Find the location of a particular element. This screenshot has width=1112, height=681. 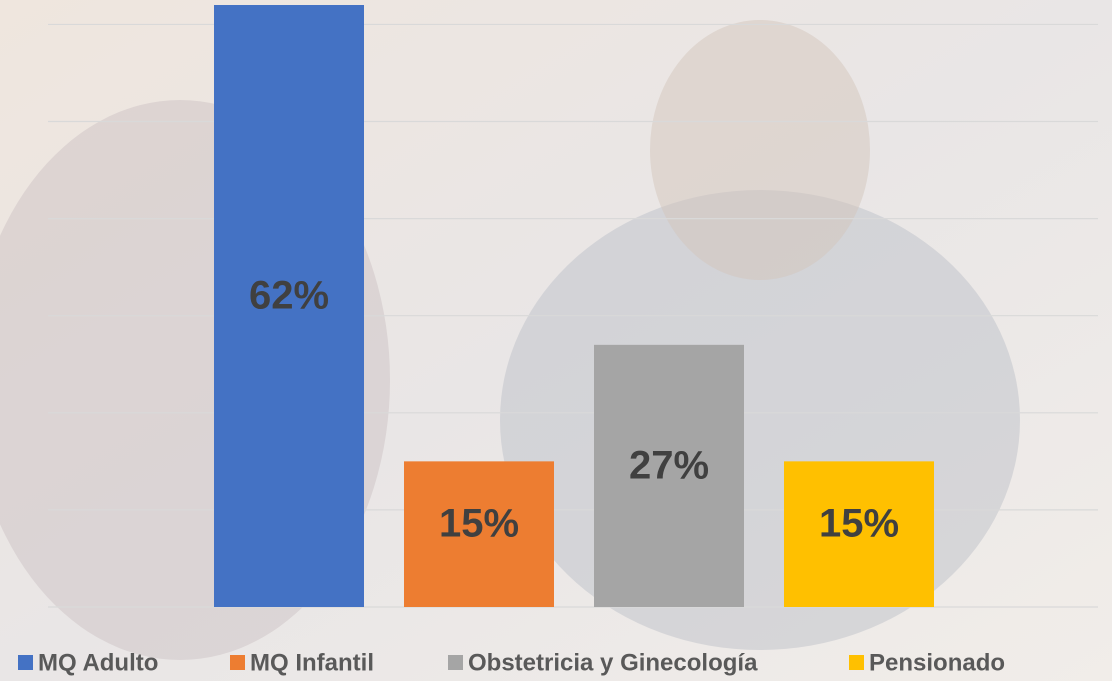

photo-shape is located at coordinates (760, 150).